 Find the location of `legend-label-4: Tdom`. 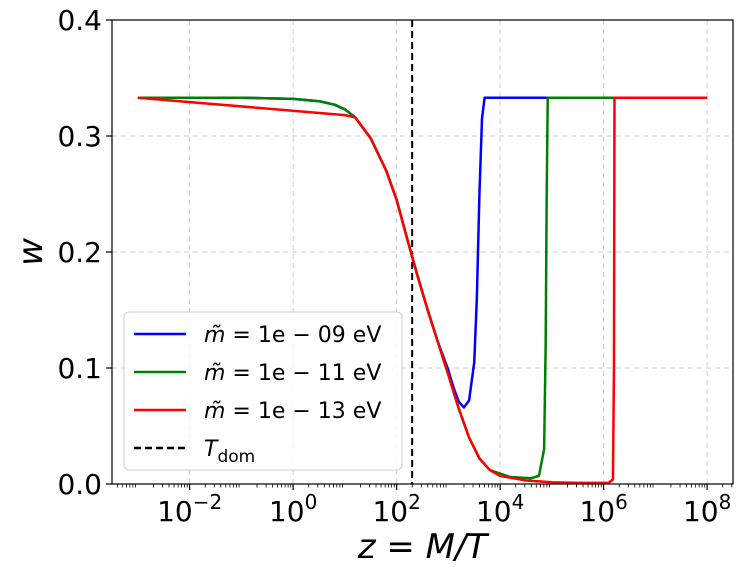

legend-label-4: Tdom is located at coordinates (229, 452).